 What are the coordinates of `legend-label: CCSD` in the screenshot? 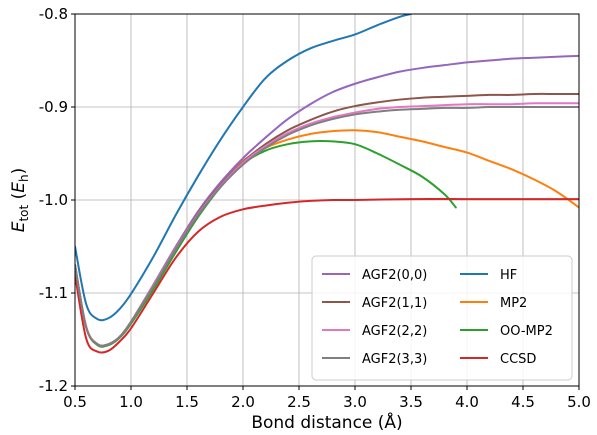 It's located at (518, 359).